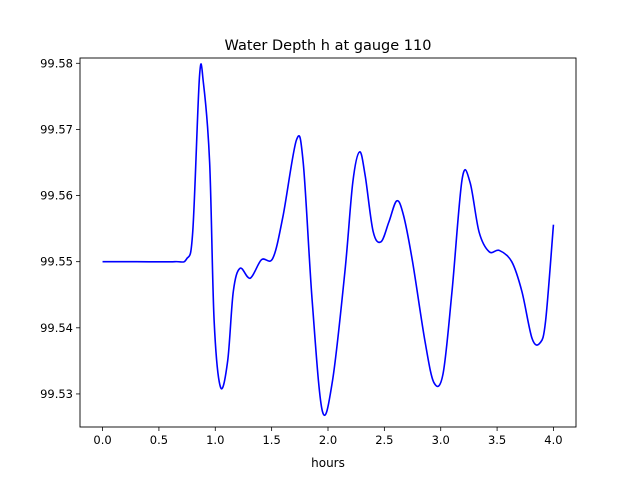 The width and height of the screenshot is (640, 480). I want to click on y-tick-label: 99.57, so click(56, 129).